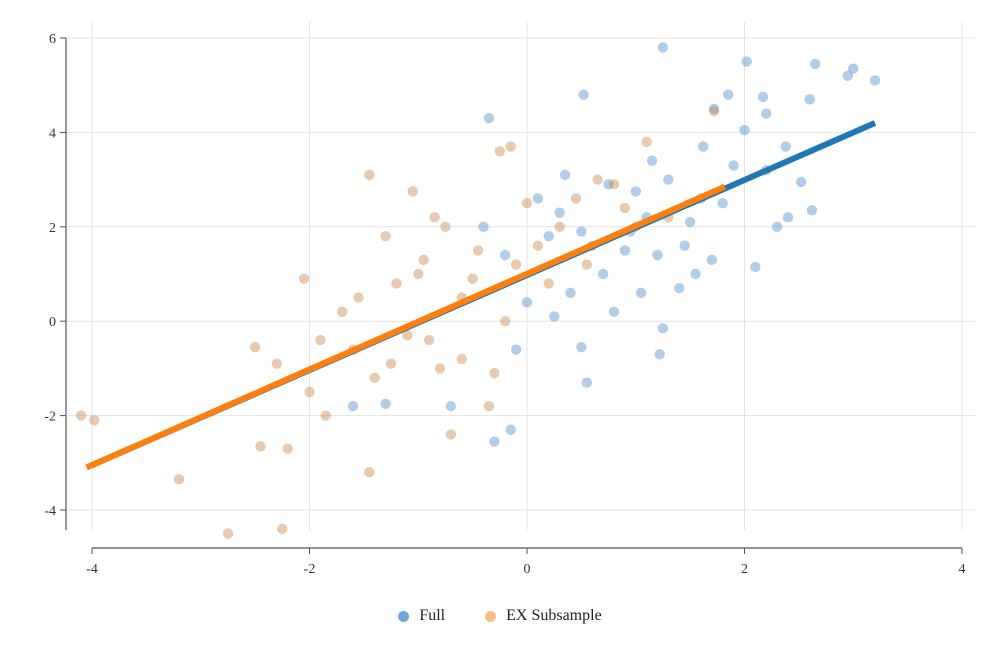 This screenshot has width=1000, height=666. What do you see at coordinates (52, 228) in the screenshot?
I see `y-tick-label: 2` at bounding box center [52, 228].